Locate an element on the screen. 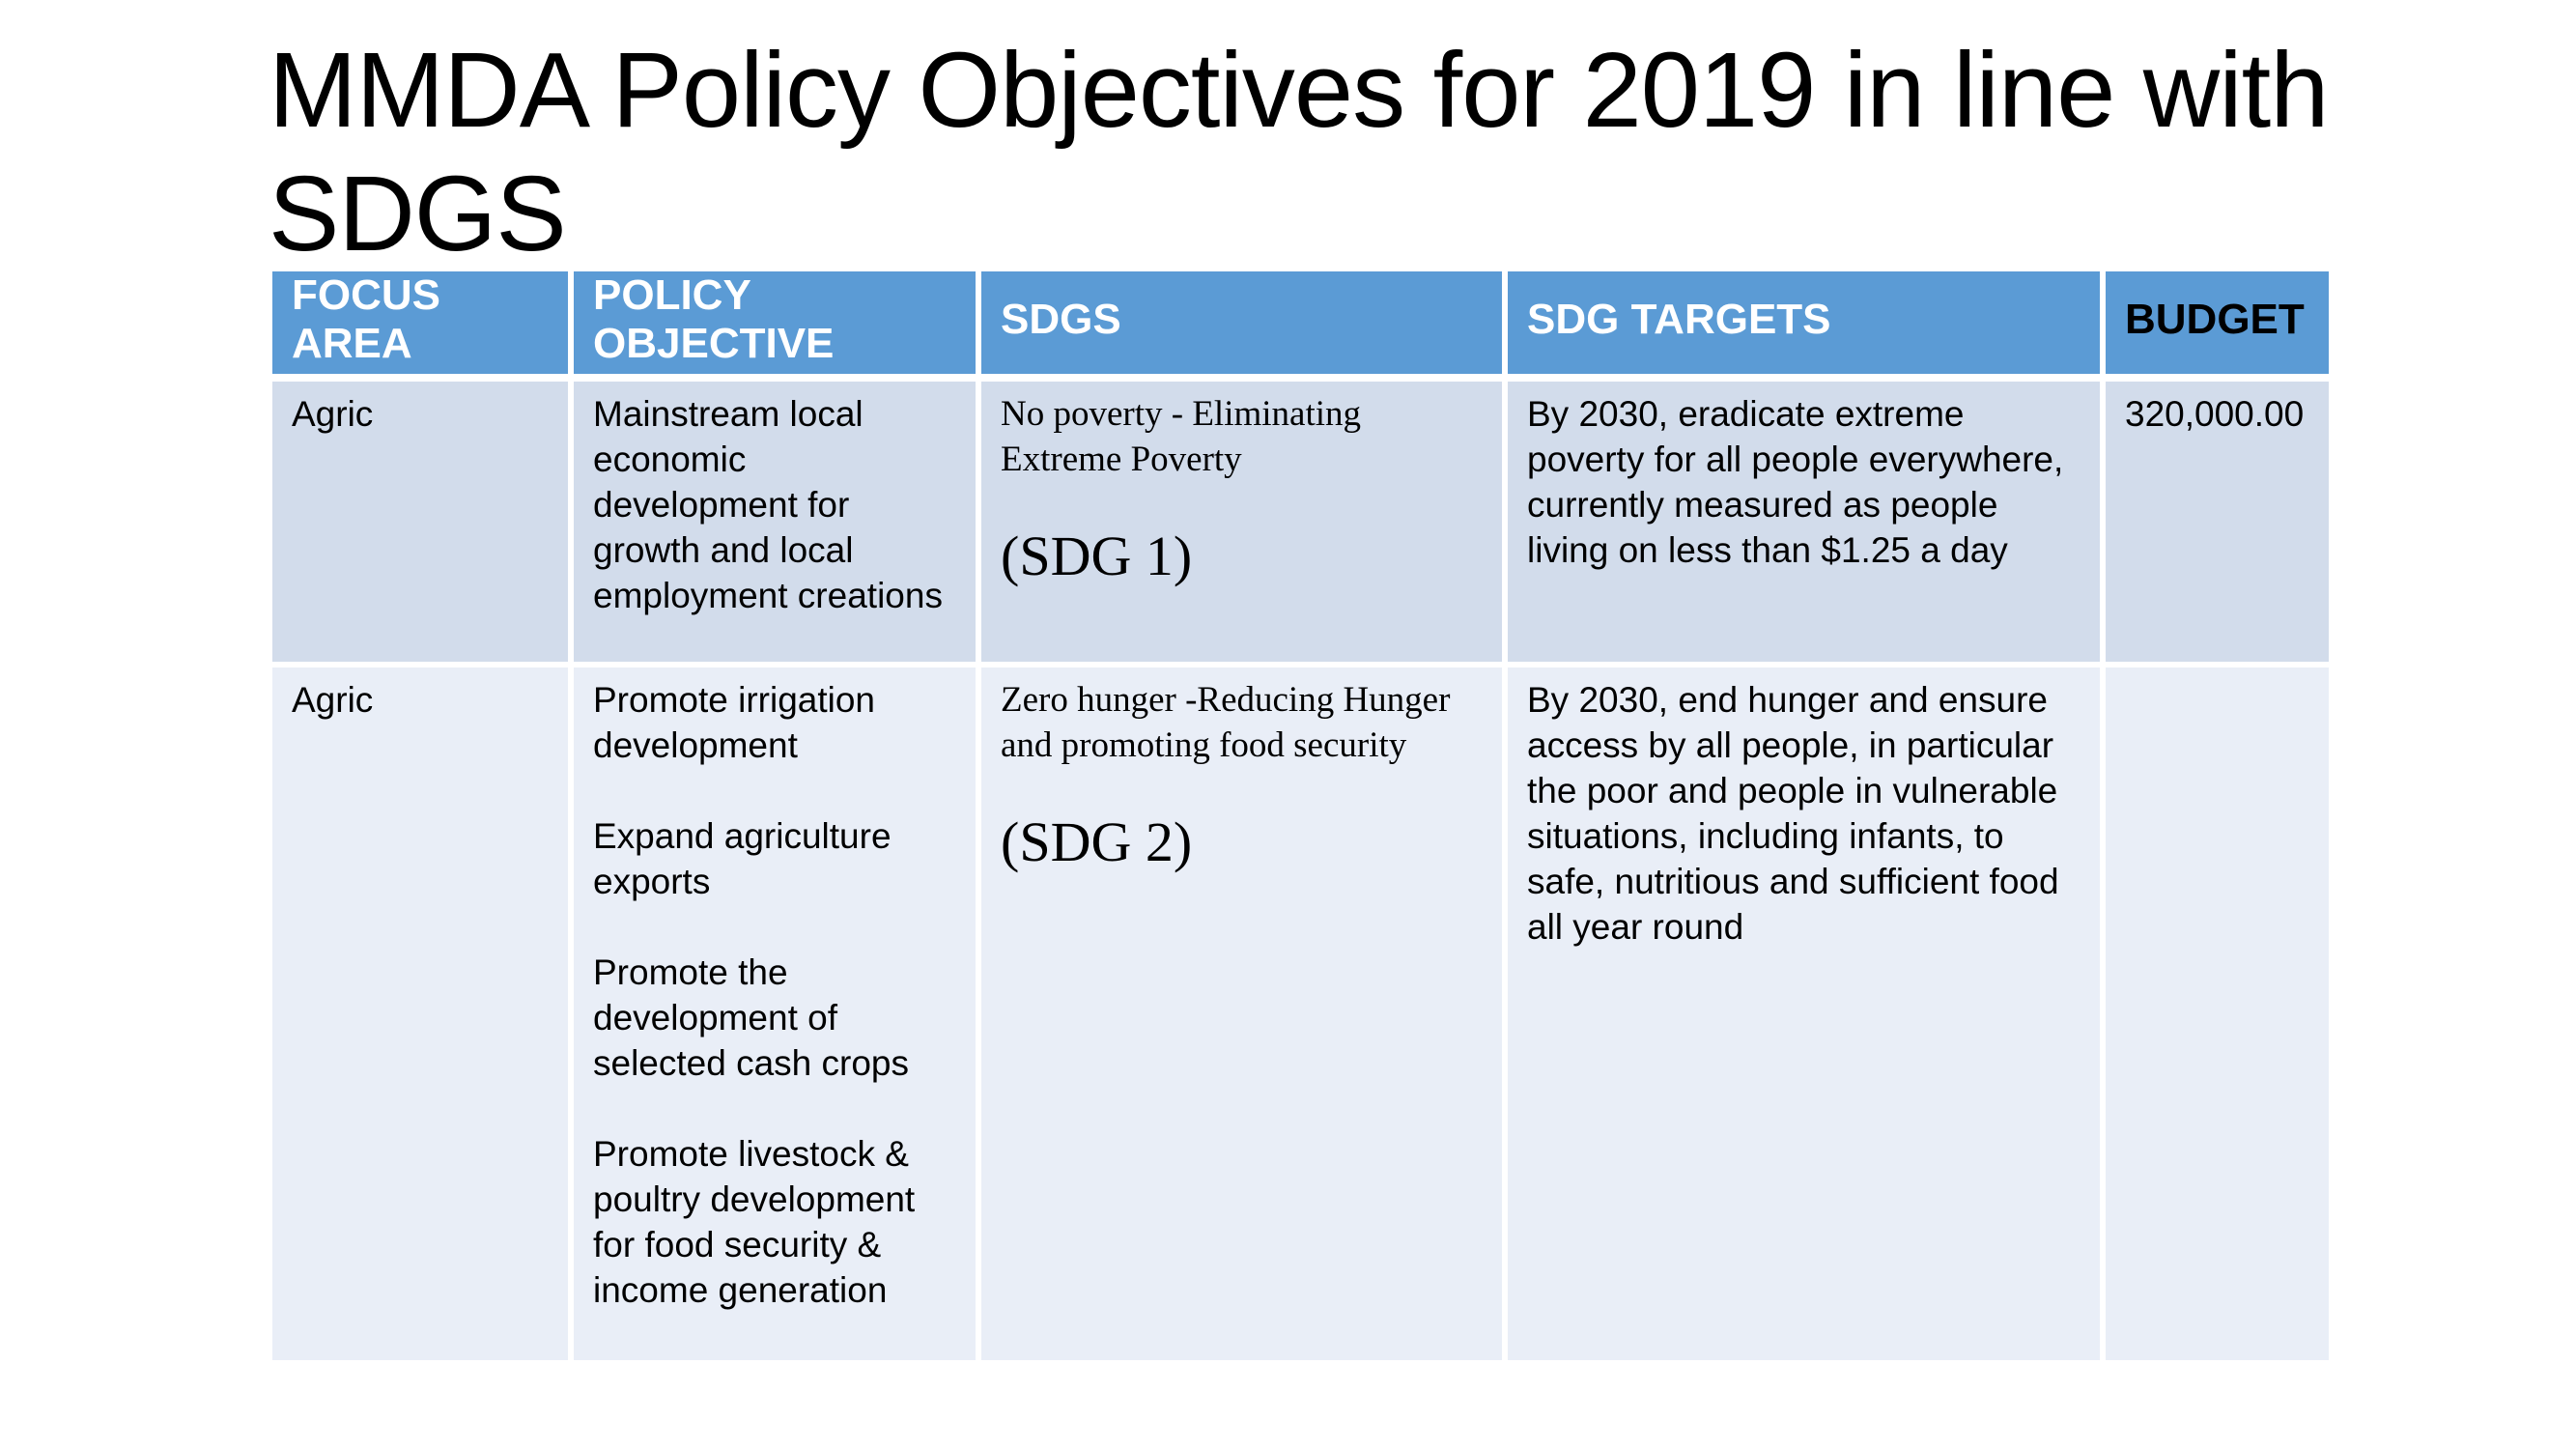 This screenshot has height=1449, width=2576. header-policy-objective: POLICY OBJECTIVE is located at coordinates (777, 326).